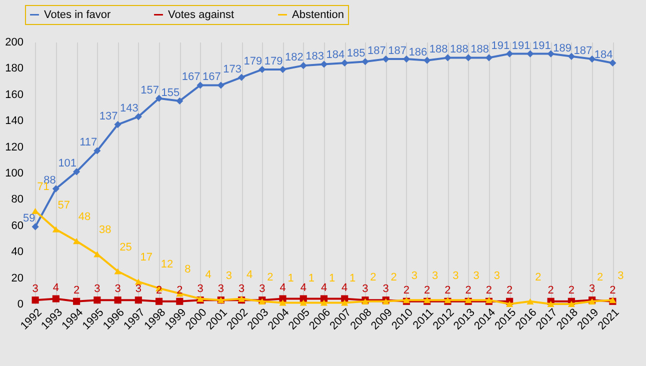  What do you see at coordinates (294, 58) in the screenshot?
I see `data-label: 182` at bounding box center [294, 58].